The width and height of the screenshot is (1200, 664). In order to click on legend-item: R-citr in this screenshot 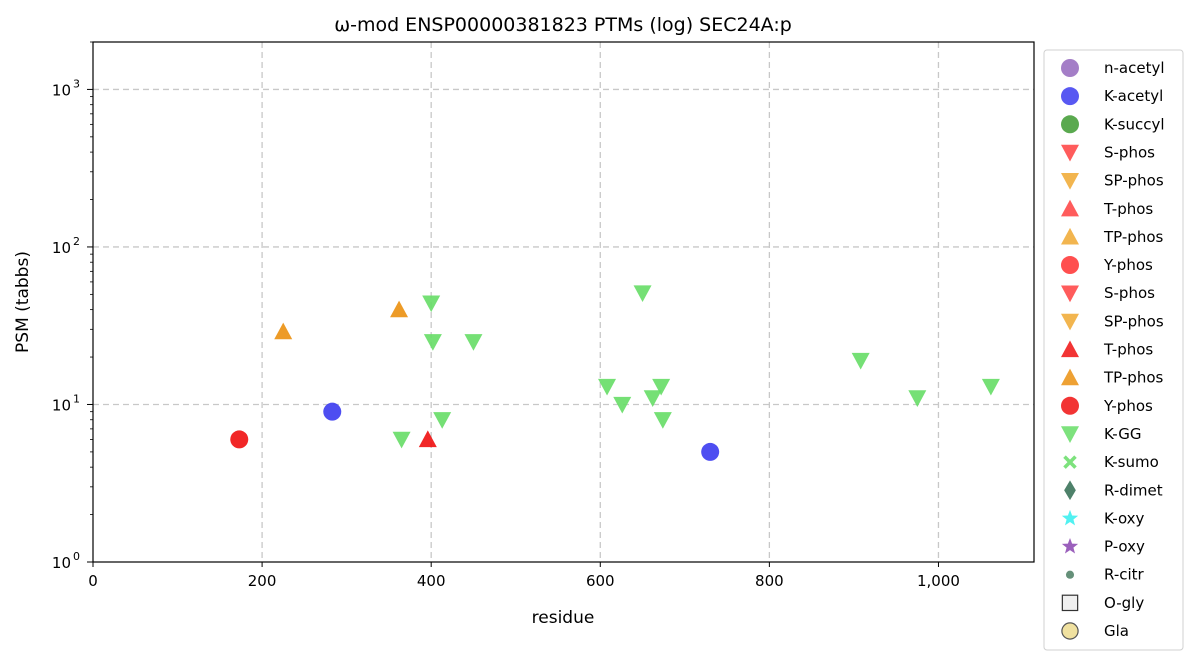, I will do `click(1105, 575)`.